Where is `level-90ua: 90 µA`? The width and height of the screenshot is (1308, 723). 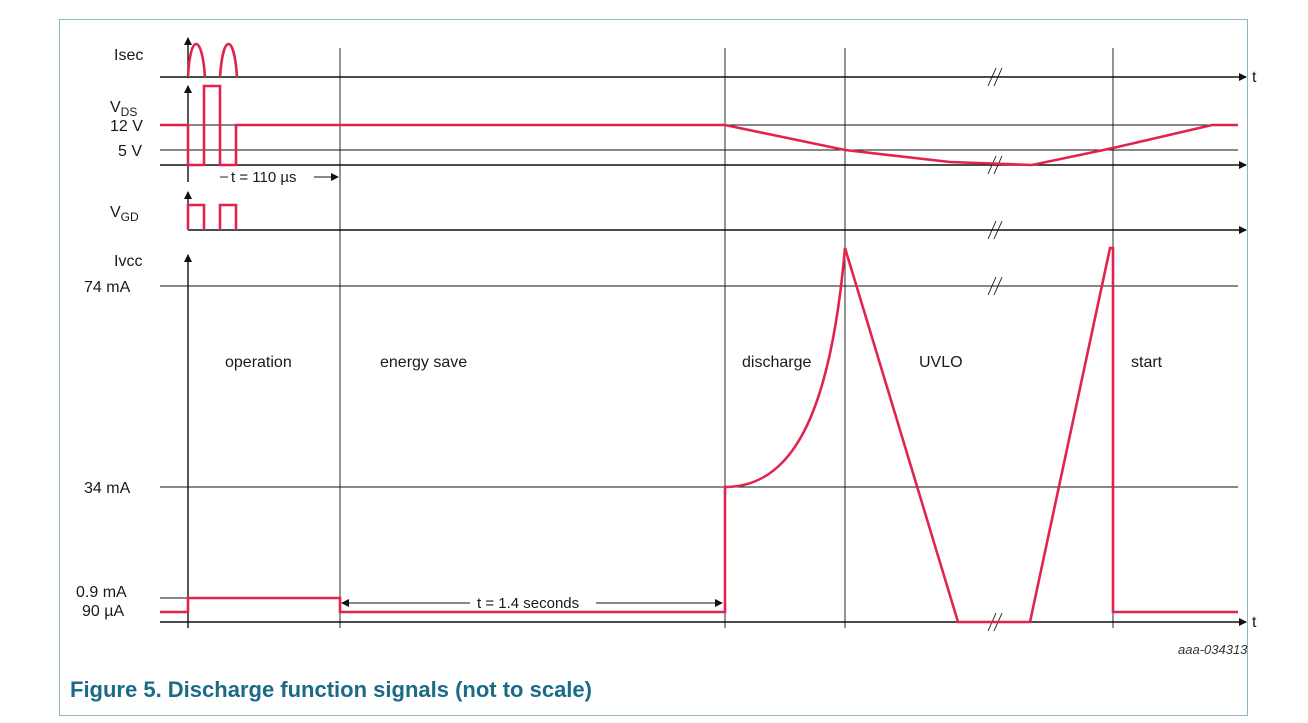 level-90ua: 90 µA is located at coordinates (103, 611).